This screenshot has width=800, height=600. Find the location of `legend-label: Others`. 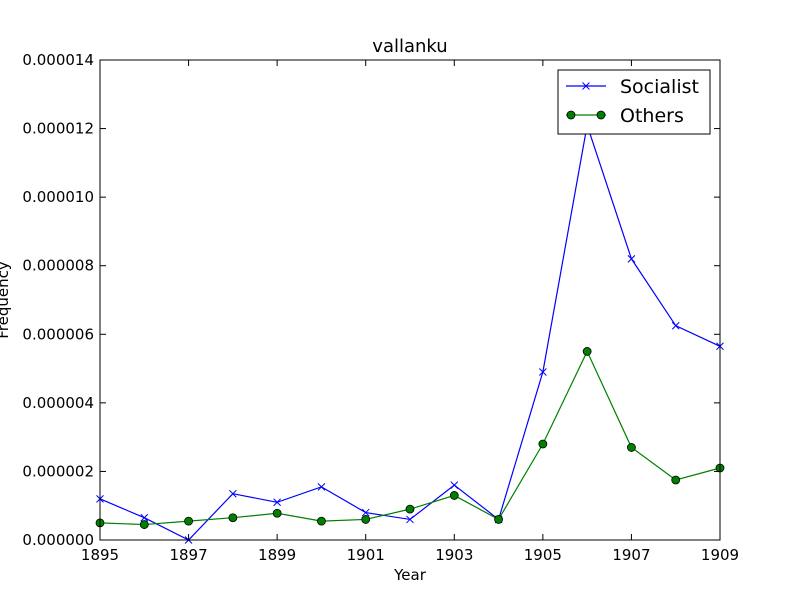

legend-label: Others is located at coordinates (652, 116).